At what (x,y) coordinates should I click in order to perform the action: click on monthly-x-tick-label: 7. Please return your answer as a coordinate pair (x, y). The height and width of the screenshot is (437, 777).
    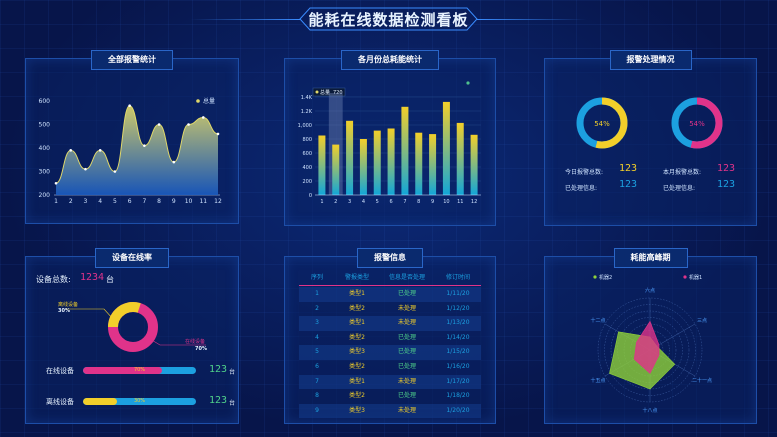
    Looking at the image, I should click on (404, 202).